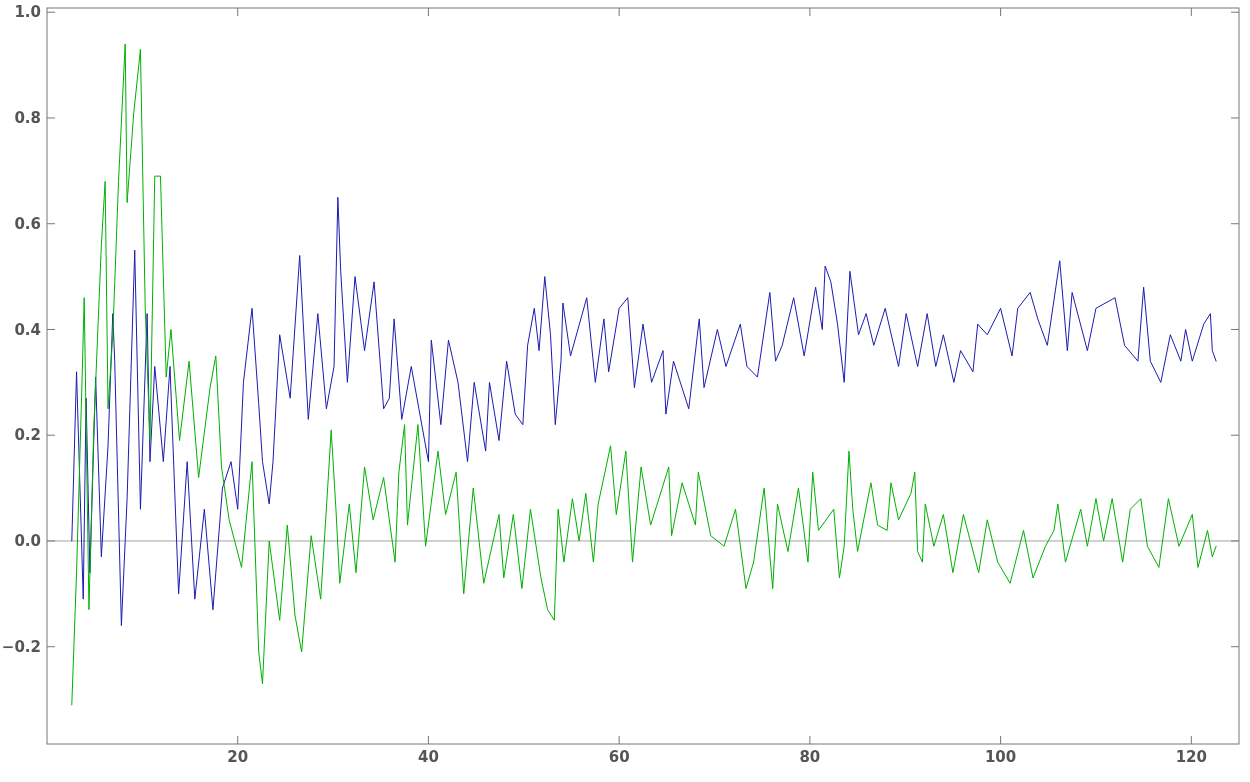 The image size is (1250, 782). What do you see at coordinates (27, 541) in the screenshot?
I see `y-tick-label: 0.0` at bounding box center [27, 541].